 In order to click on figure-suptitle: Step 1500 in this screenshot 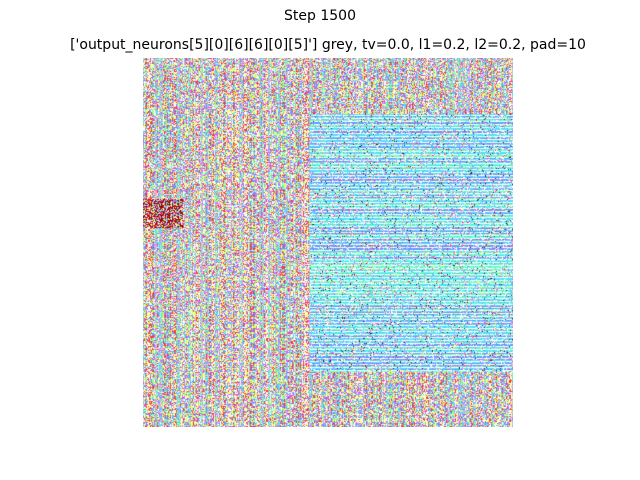, I will do `click(320, 16)`.